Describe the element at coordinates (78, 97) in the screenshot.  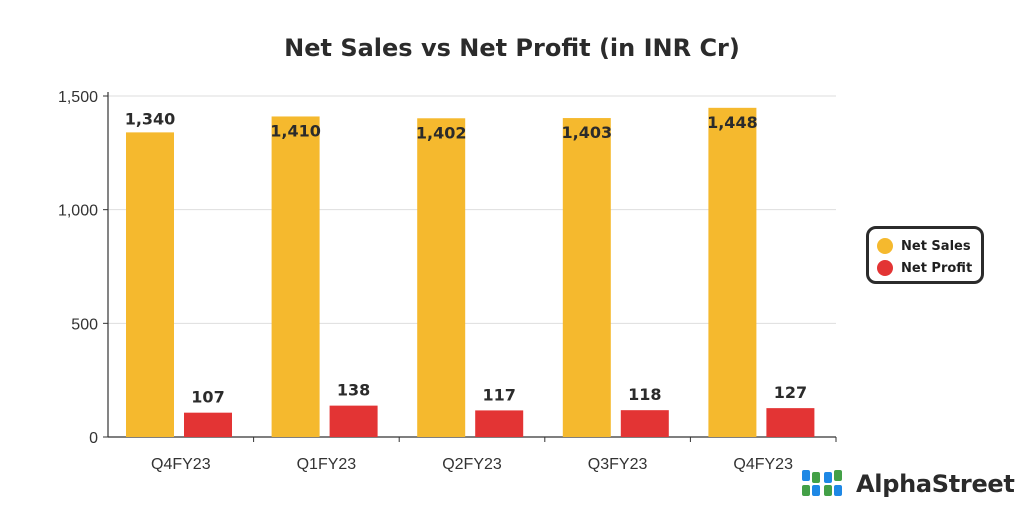
I see `y-tick-label: 1,500` at that location.